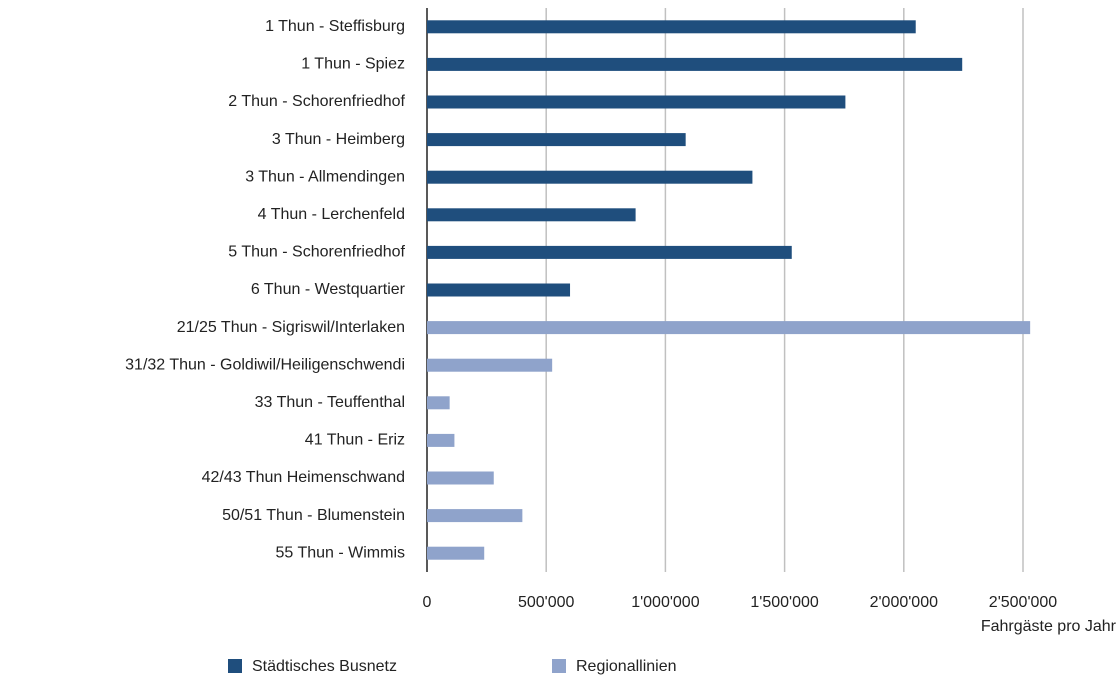  Describe the element at coordinates (316, 252) in the screenshot. I see `y-tick-label: 5 Thun - Schorenfriedhof` at that location.